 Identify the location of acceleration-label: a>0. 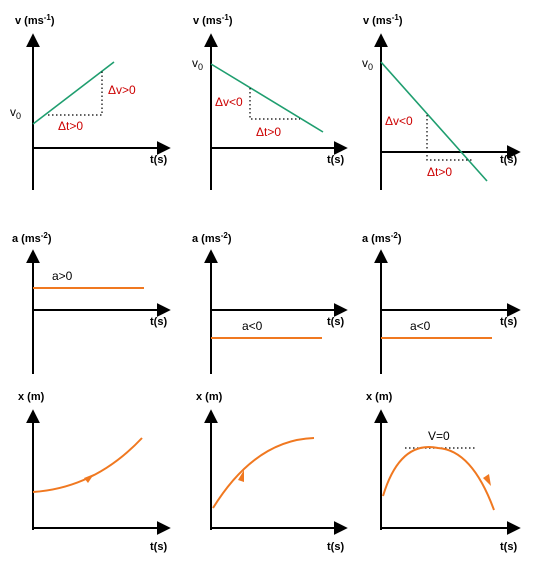
(62, 276).